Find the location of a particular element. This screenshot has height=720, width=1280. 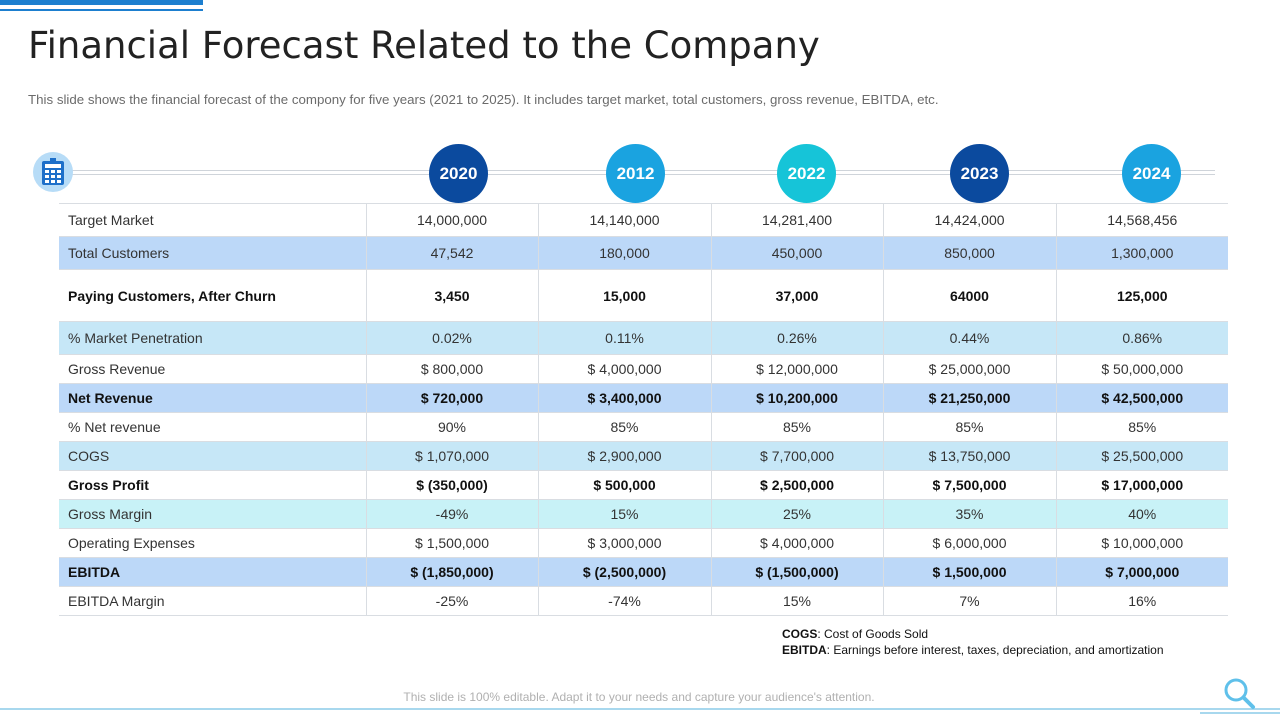

table-cell: 90% is located at coordinates (451, 427).